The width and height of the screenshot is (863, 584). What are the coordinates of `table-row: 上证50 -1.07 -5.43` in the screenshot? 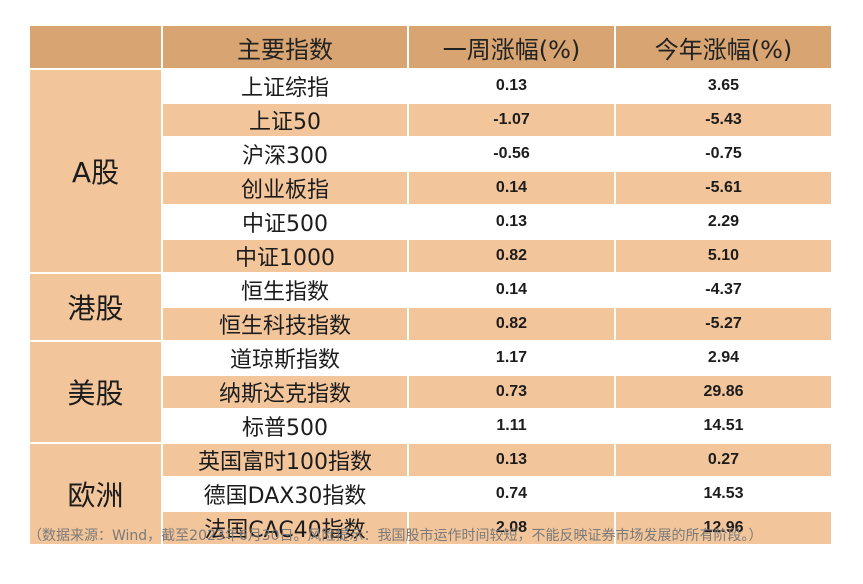 It's located at (430, 120).